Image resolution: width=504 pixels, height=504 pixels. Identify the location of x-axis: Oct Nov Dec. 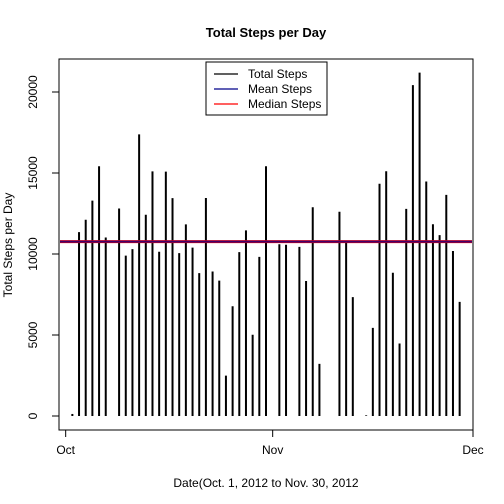
(270, 443).